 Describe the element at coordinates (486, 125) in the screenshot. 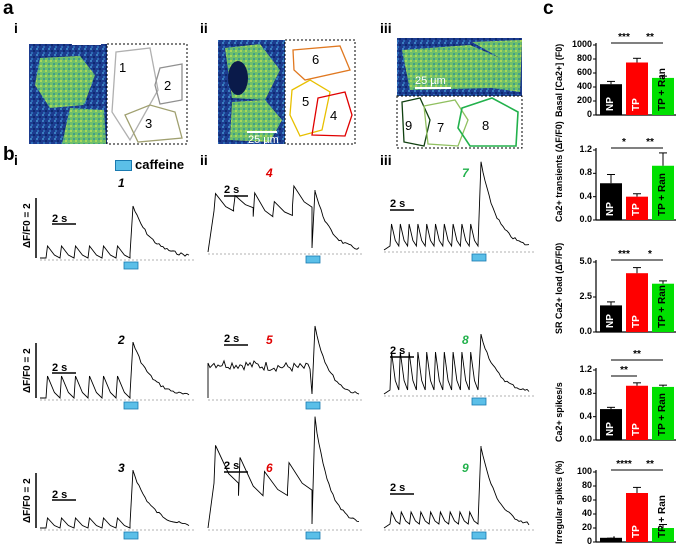

I see `roi-label-8: 8` at that location.